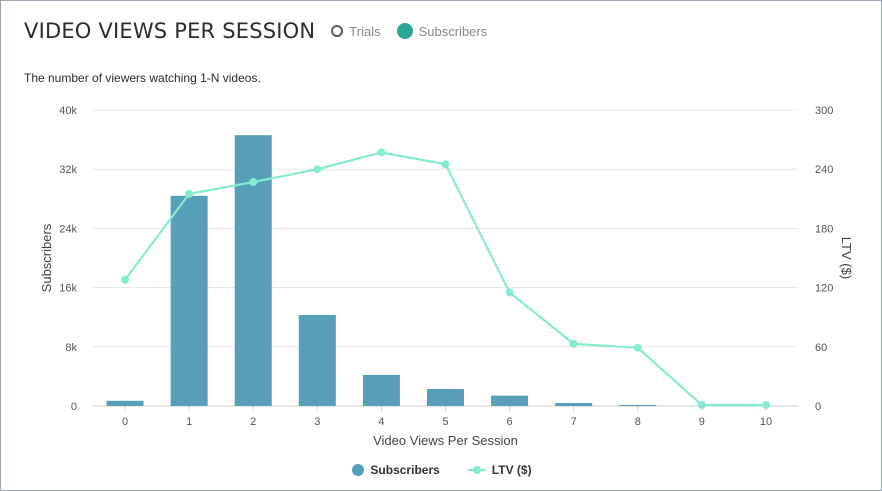 The width and height of the screenshot is (882, 491). Describe the element at coordinates (510, 422) in the screenshot. I see `x-tick-label: 6` at that location.